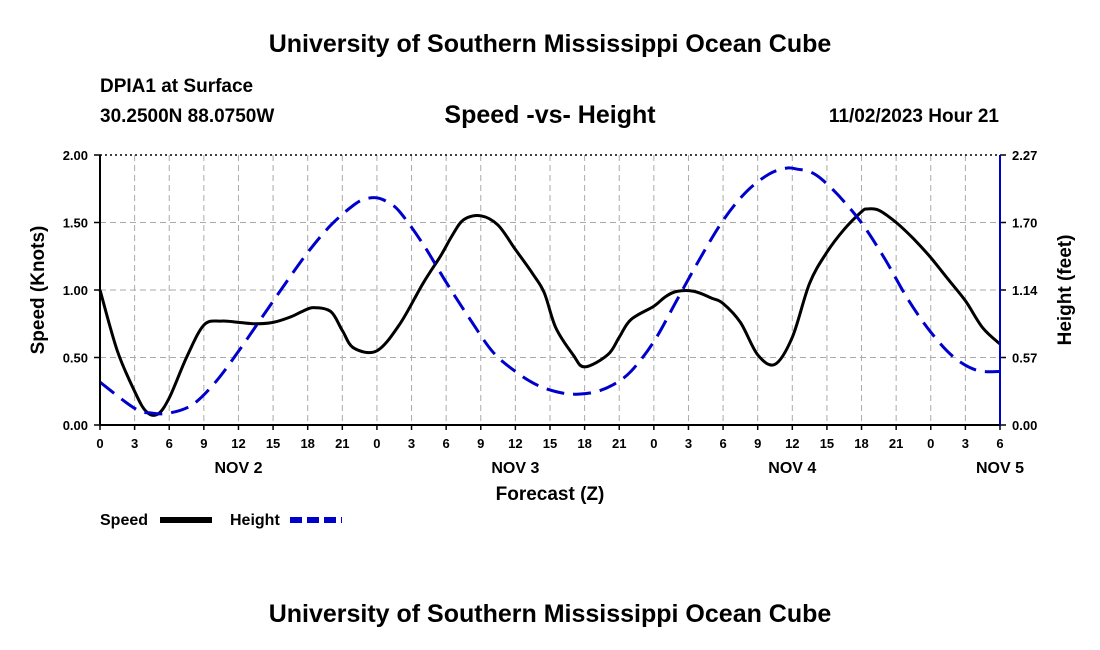 This screenshot has height=650, width=1100. What do you see at coordinates (187, 116) in the screenshot?
I see `coordinates-label: 30.2500N 88.0750W` at bounding box center [187, 116].